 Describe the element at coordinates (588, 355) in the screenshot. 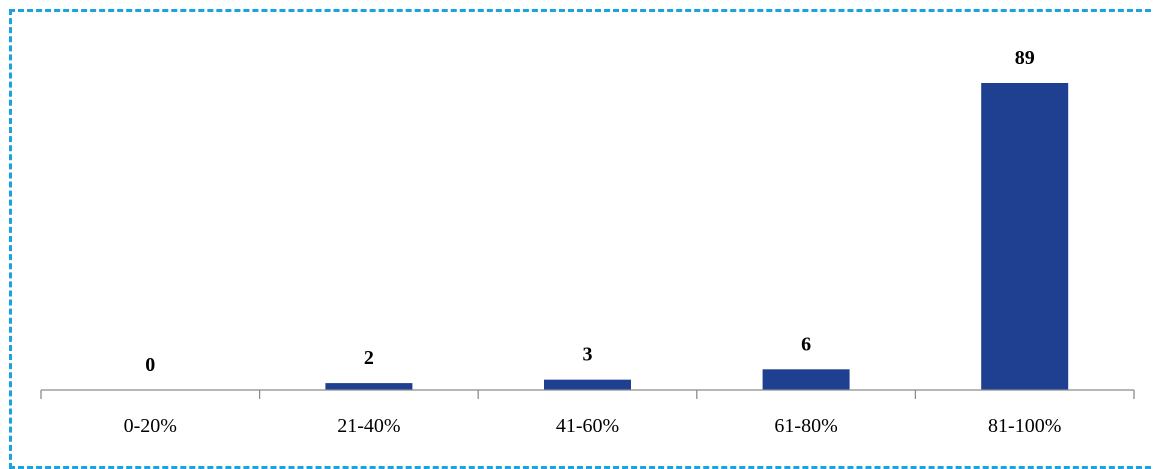

I see `data-label: 3` at that location.